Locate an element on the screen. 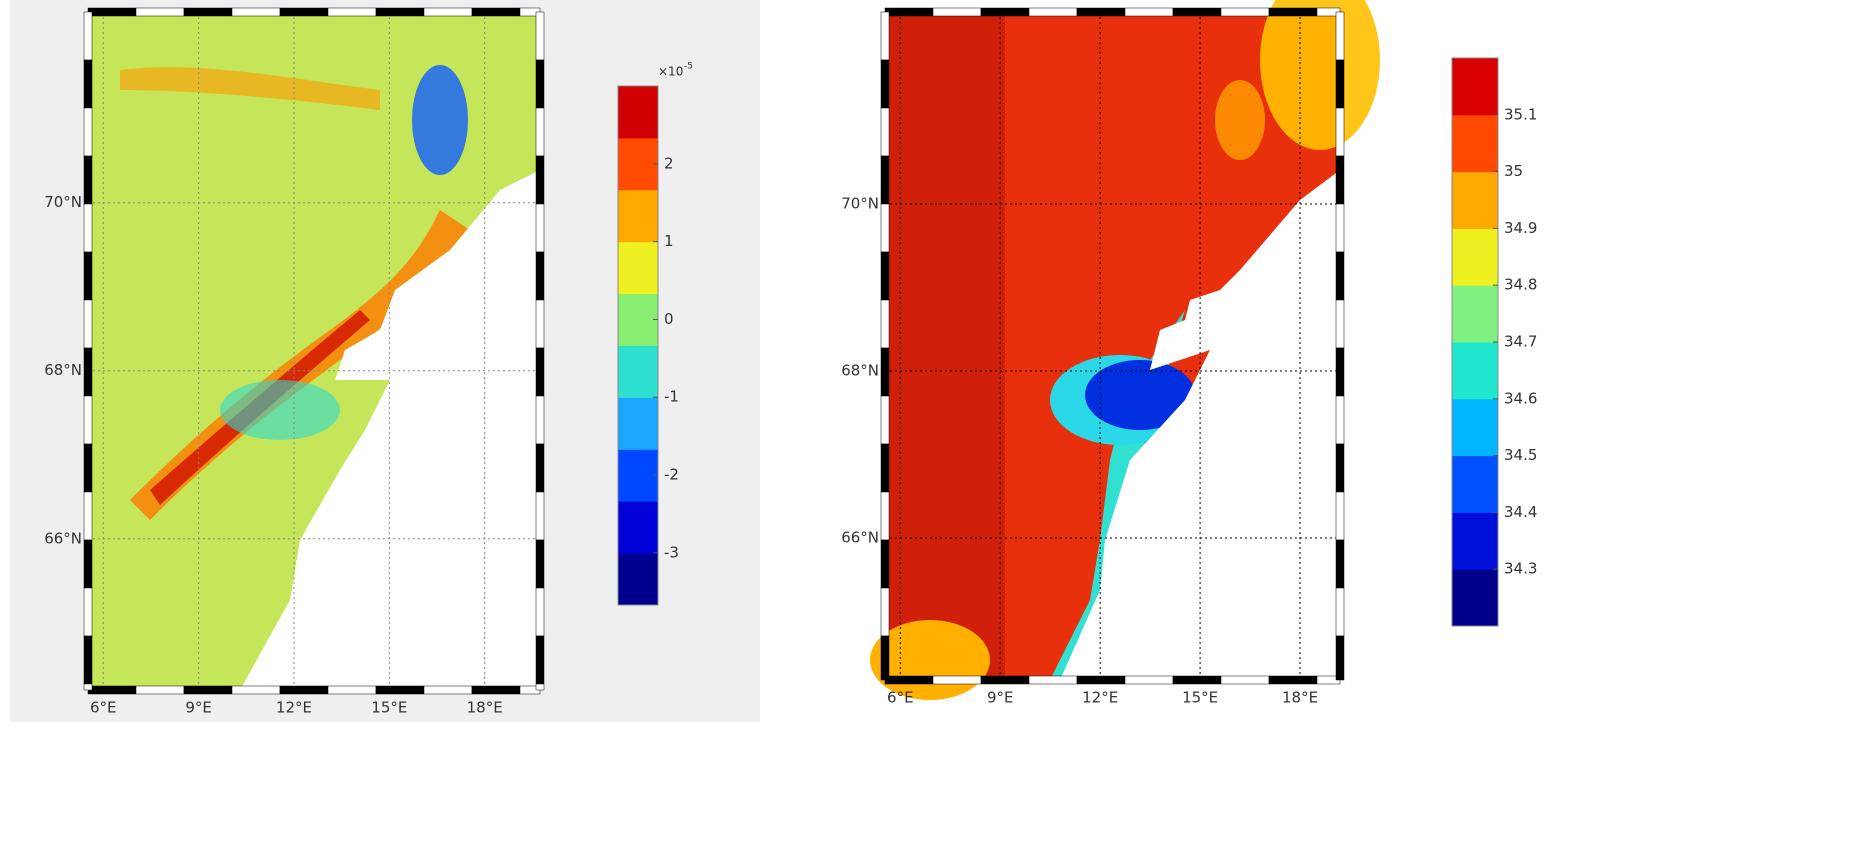 The width and height of the screenshot is (1860, 842). colorbar-tick-label: 35.1 is located at coordinates (1520, 114).